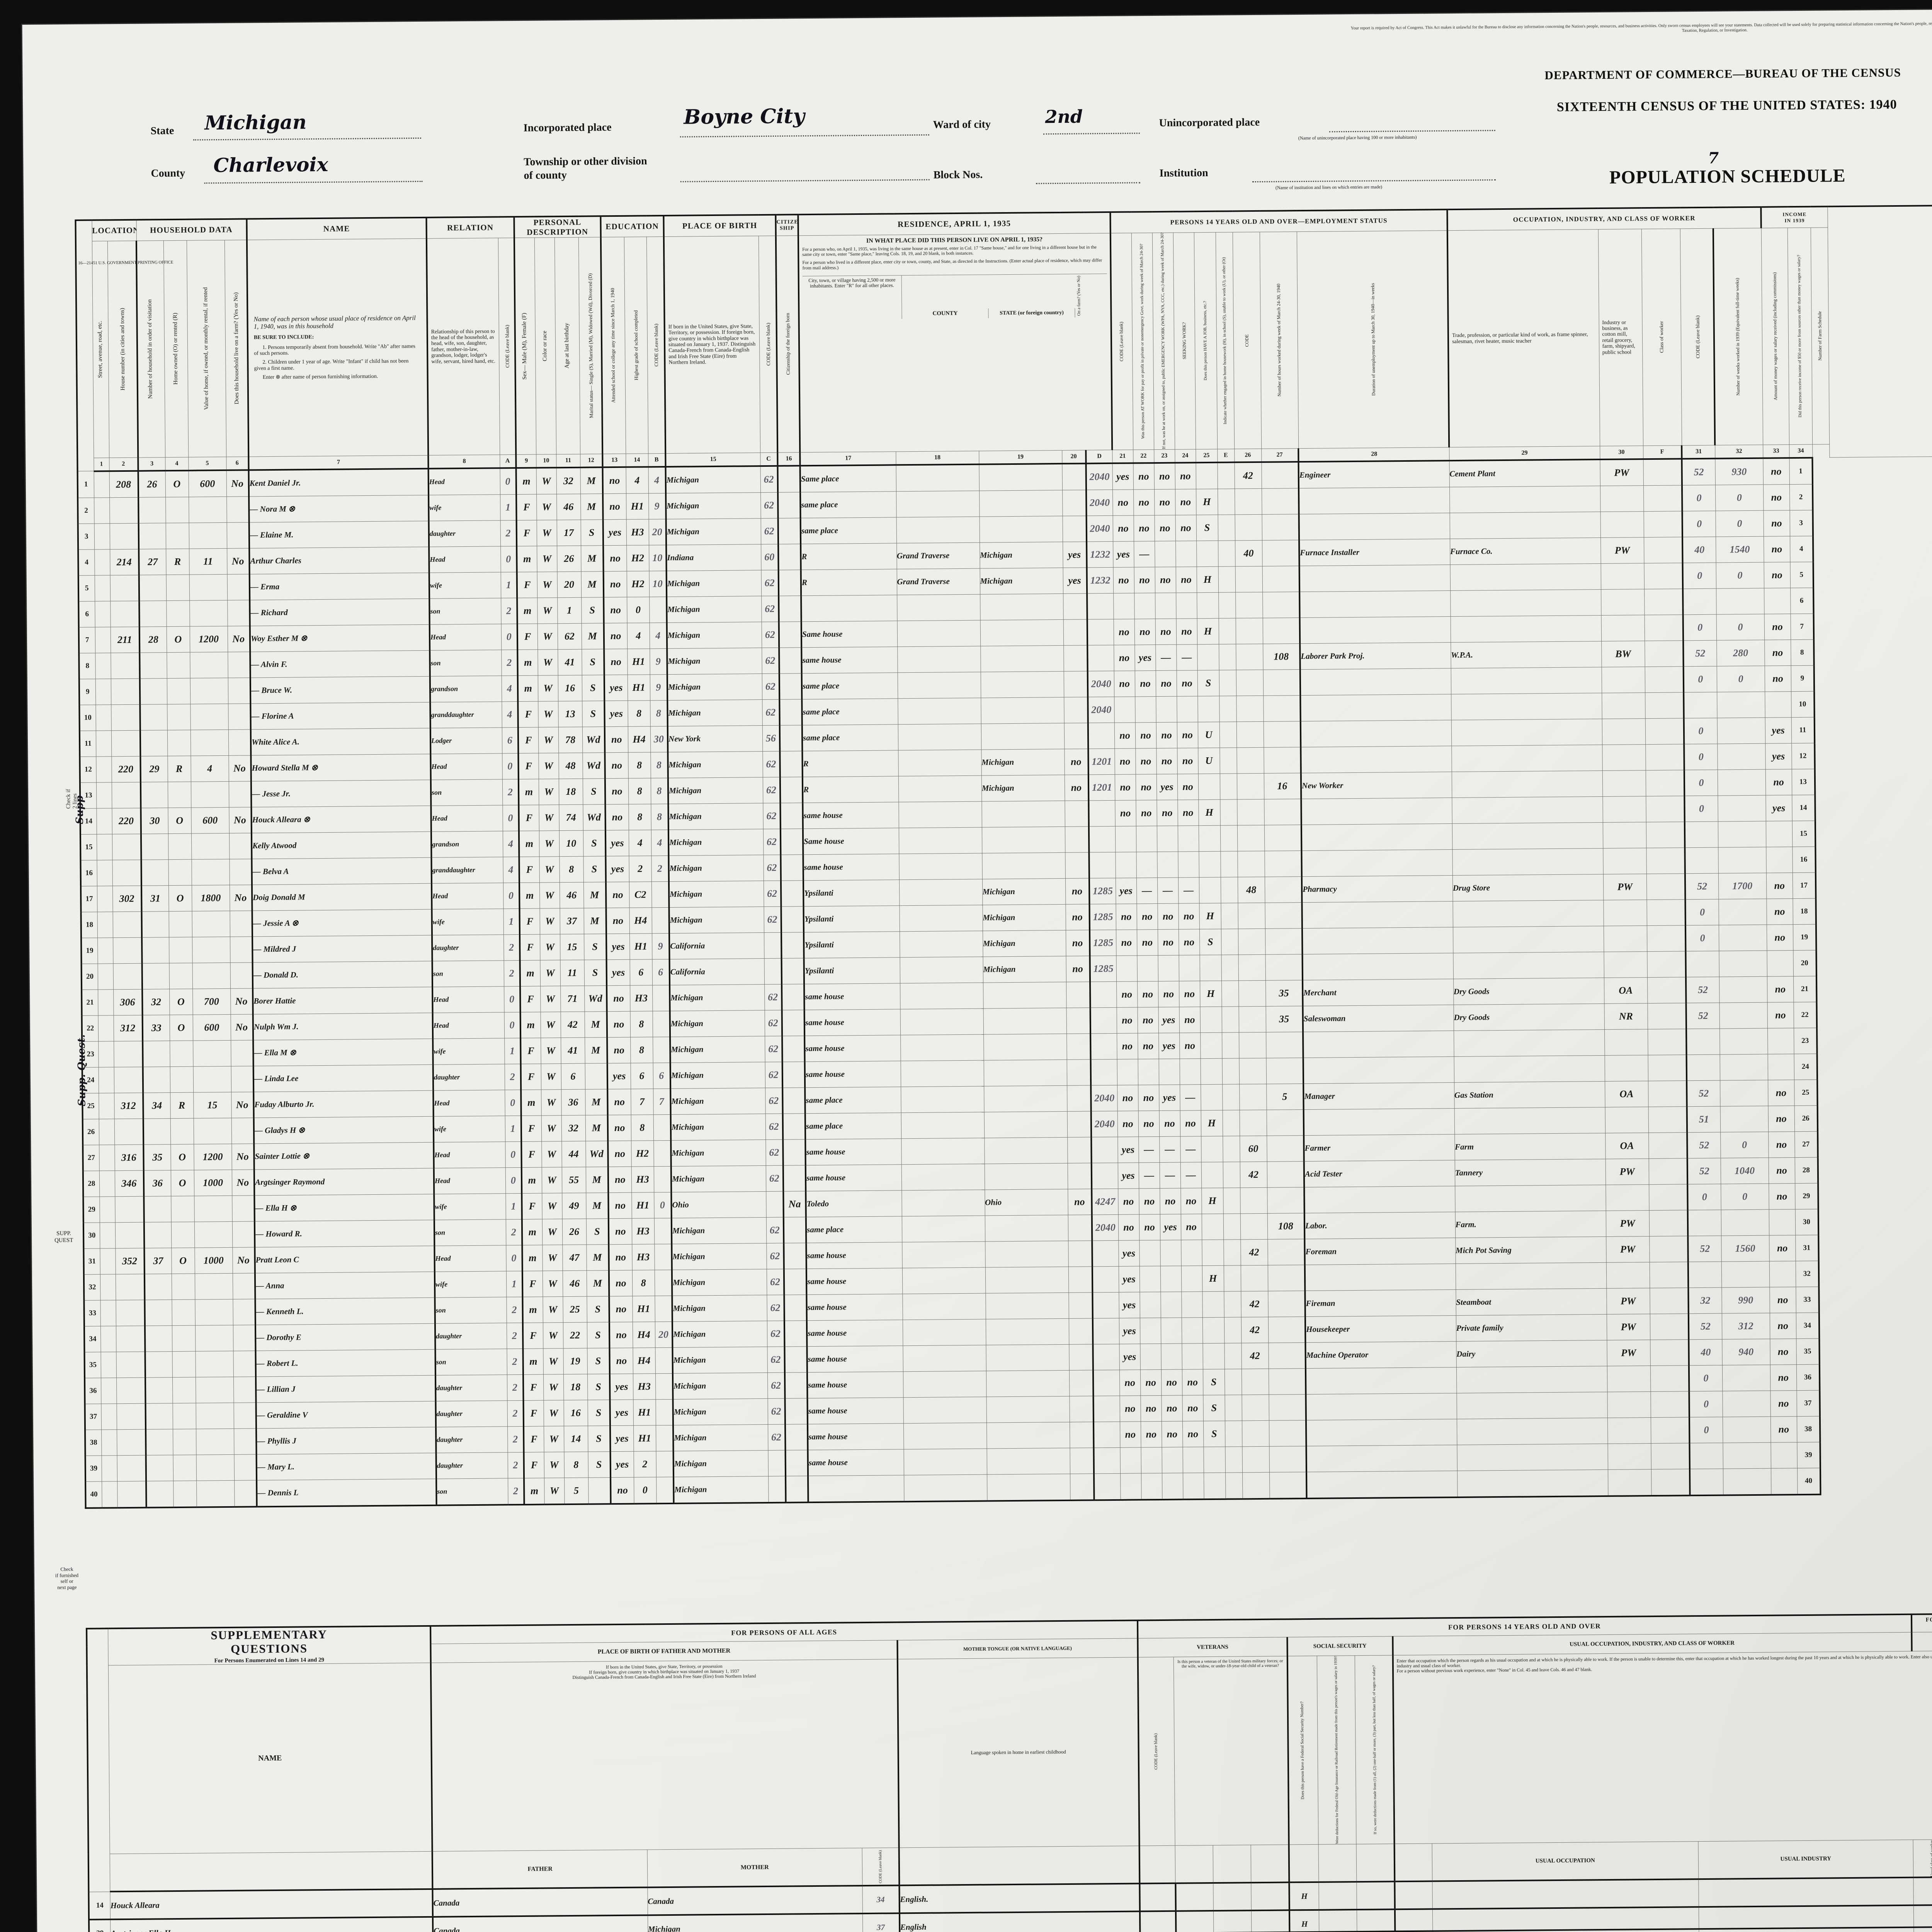 The height and width of the screenshot is (1932, 1932). I want to click on cell-q25: H, so click(1211, 993).